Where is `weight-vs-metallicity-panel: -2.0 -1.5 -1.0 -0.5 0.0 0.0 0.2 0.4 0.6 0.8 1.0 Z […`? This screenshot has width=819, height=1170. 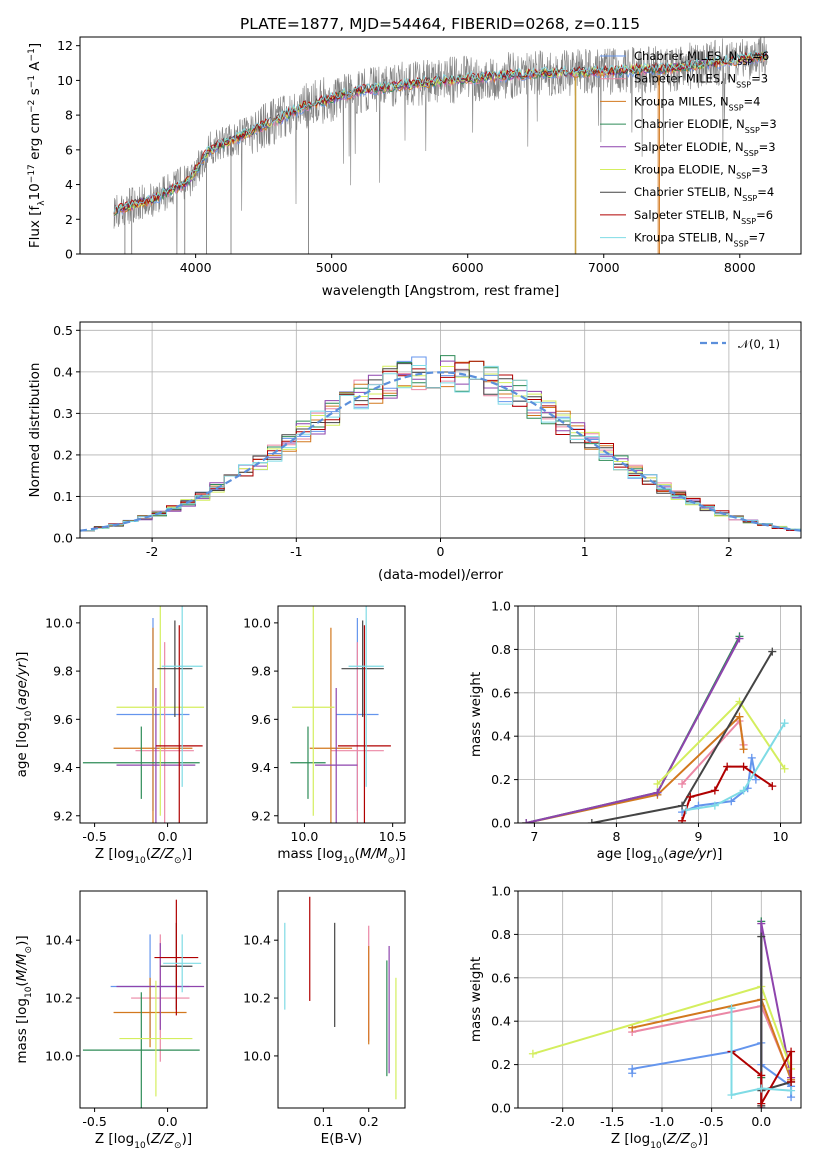 weight-vs-metallicity-panel: -2.0 -1.5 -1.0 -0.5 0.0 0.0 0.2 0.4 0.6 0.8 1.0 Z [… is located at coordinates (635, 1017).